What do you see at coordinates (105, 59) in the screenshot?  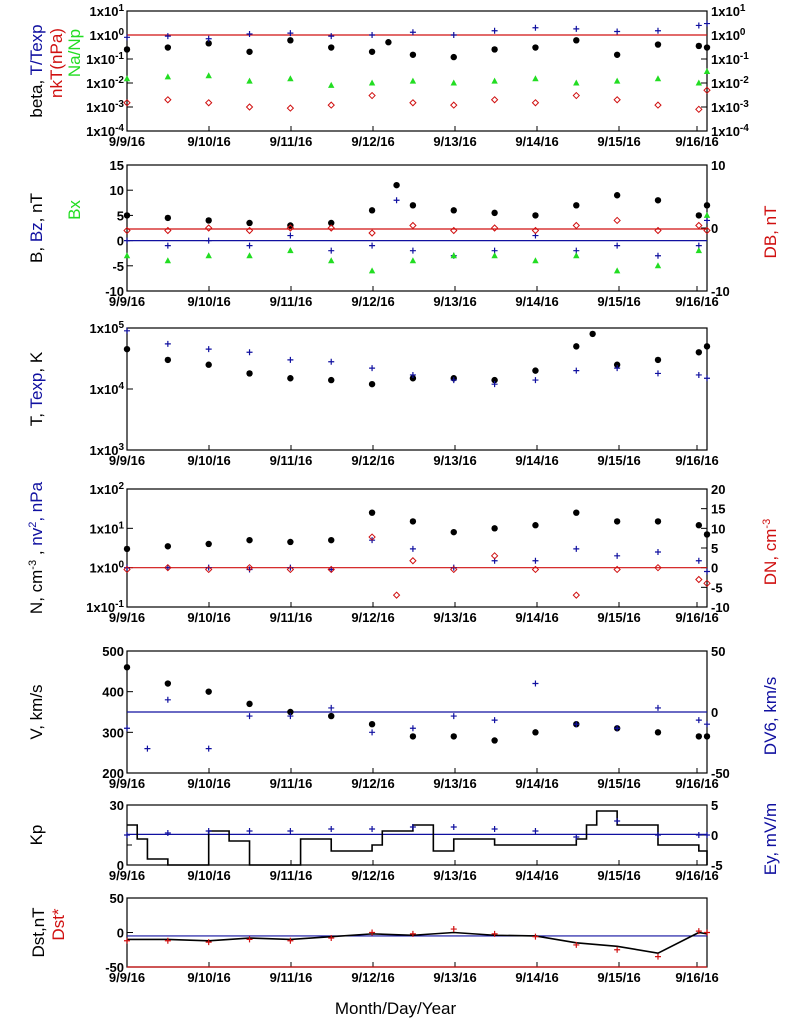 I see `y-tick-label: 1x10-1` at bounding box center [105, 59].